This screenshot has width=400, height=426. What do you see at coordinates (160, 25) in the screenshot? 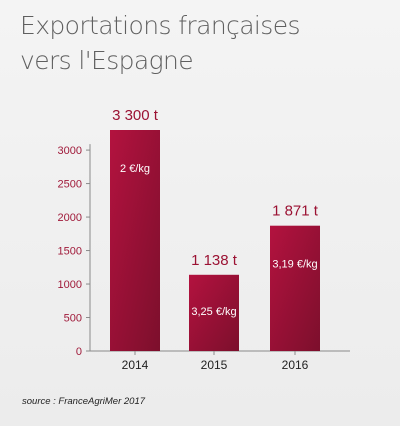
I see `title-line-1: Exportations françaises` at bounding box center [160, 25].